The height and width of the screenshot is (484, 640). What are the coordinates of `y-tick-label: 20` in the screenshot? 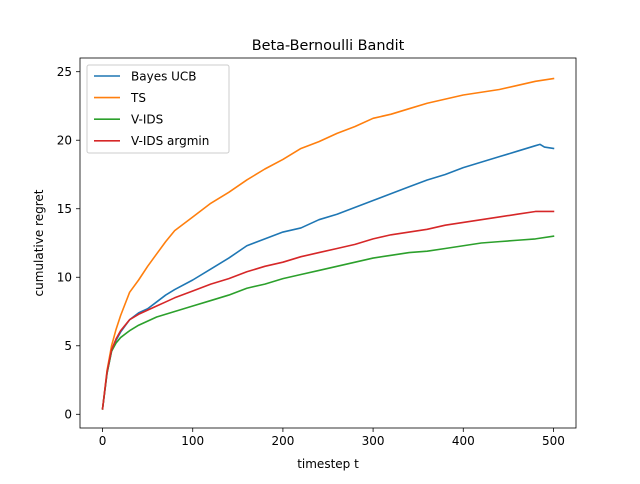 It's located at (64, 141).